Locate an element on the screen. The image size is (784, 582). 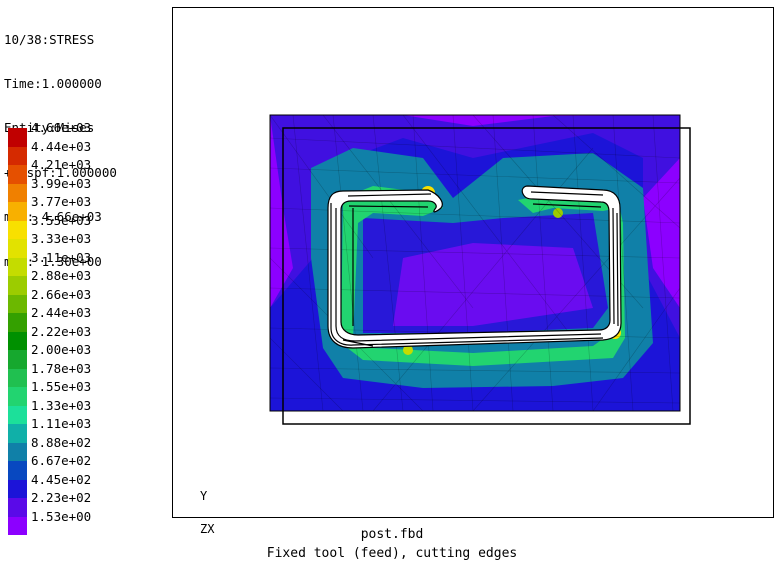
step-label: 10/38:STRESS is located at coordinates (49, 39).